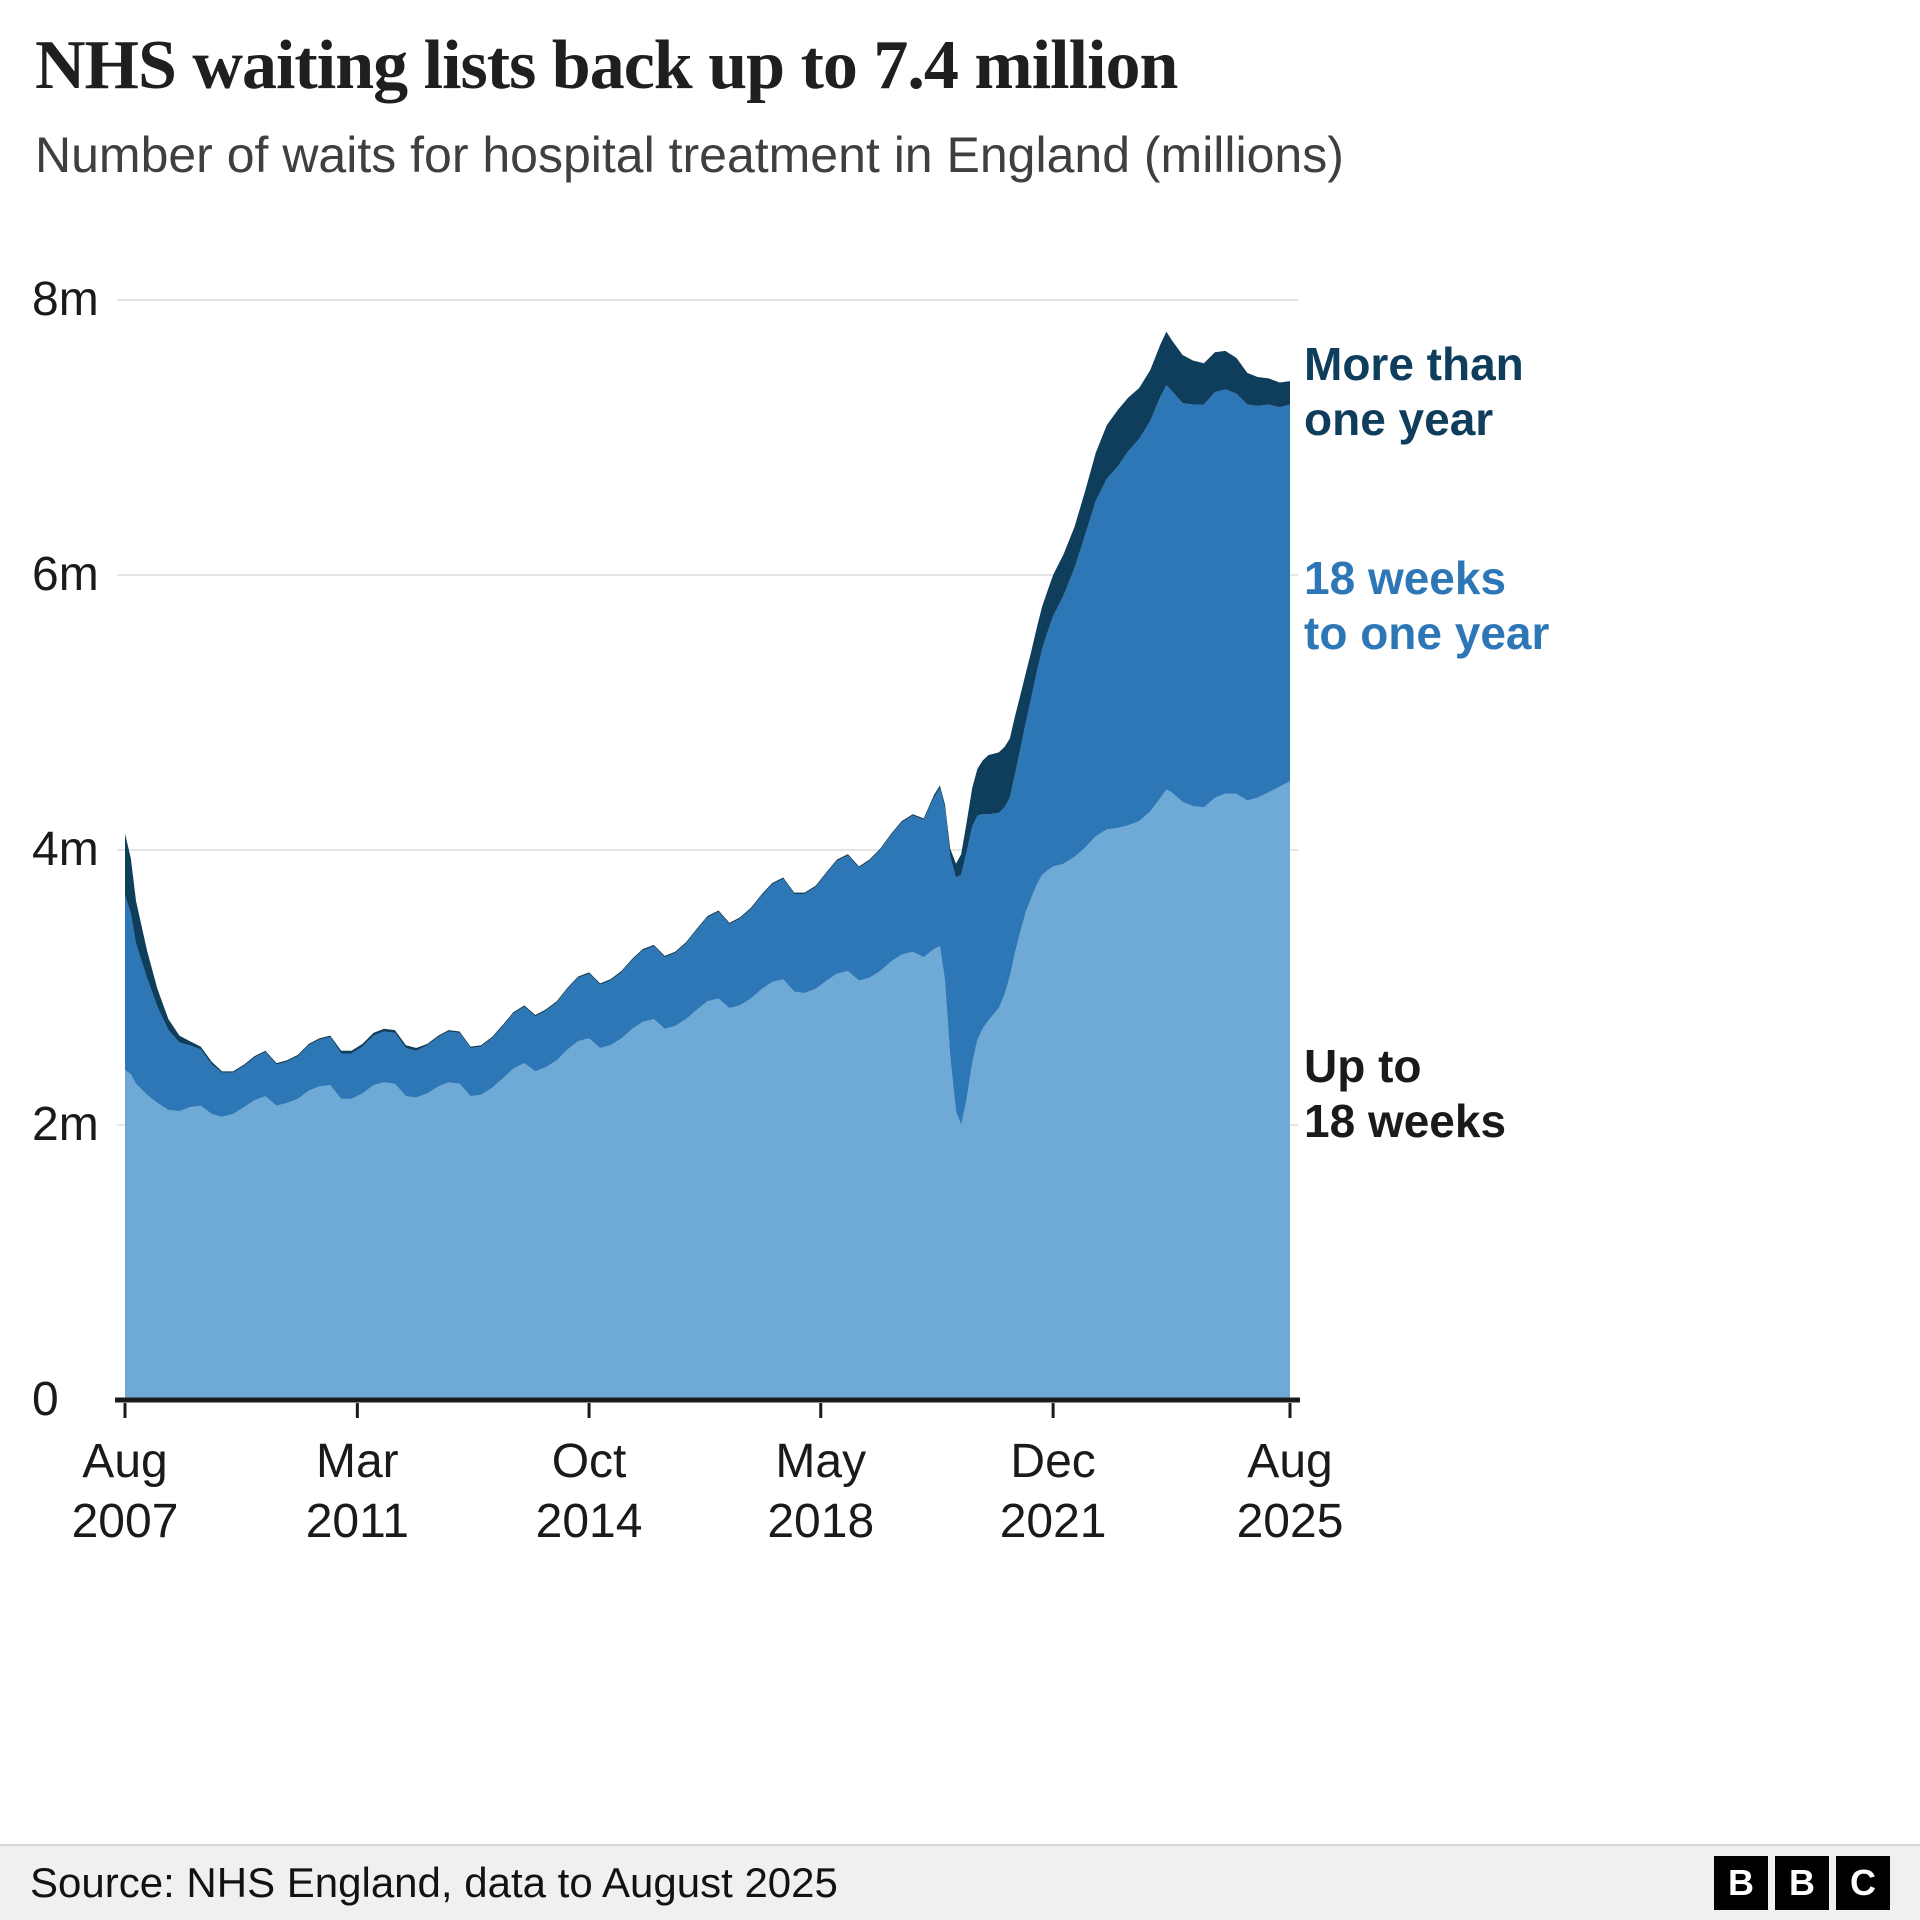  Describe the element at coordinates (65, 849) in the screenshot. I see `y-tick-label-4m: 4m` at that location.